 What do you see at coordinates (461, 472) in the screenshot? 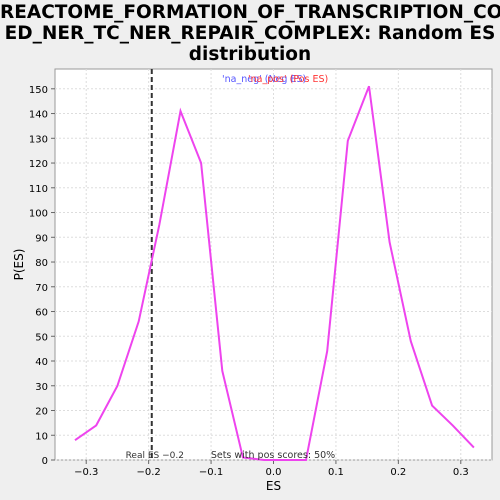
I see `x-tick-label: 0.3` at bounding box center [461, 472].